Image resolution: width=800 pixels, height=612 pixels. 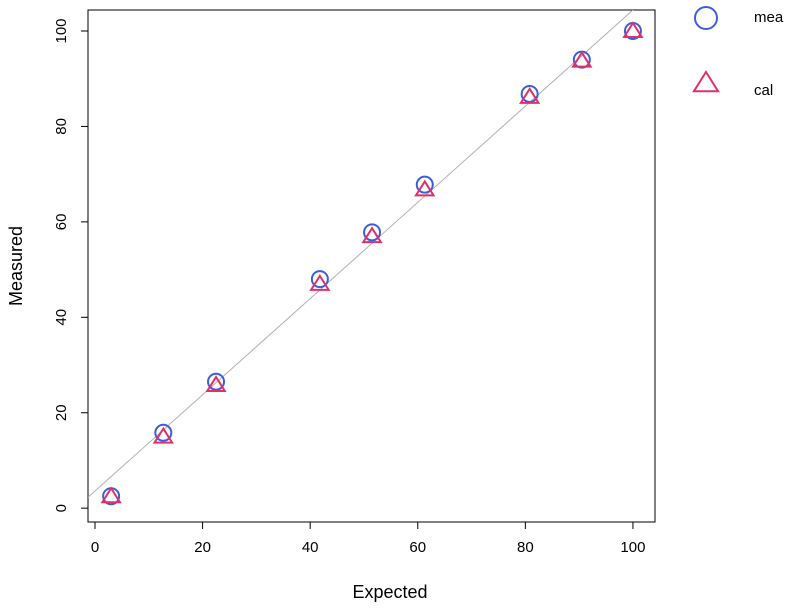 I want to click on x-tick-label: 0, so click(x=95, y=547).